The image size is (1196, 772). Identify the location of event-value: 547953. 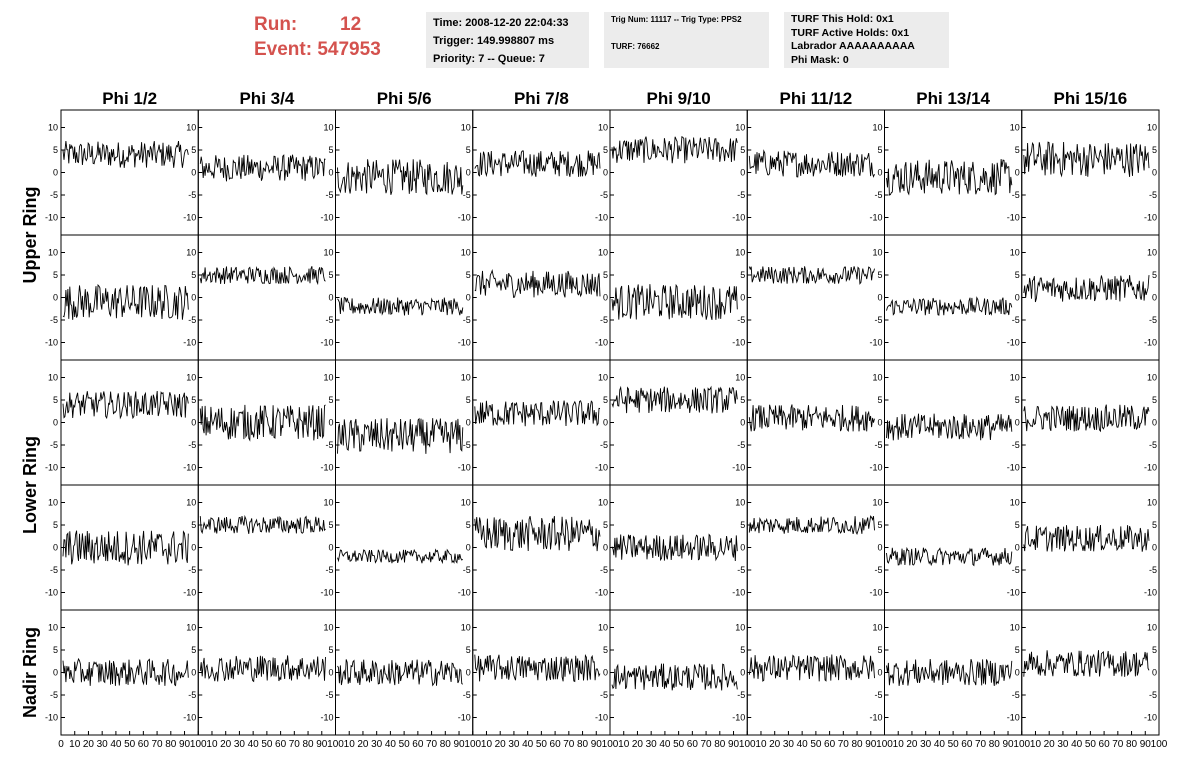
(349, 49).